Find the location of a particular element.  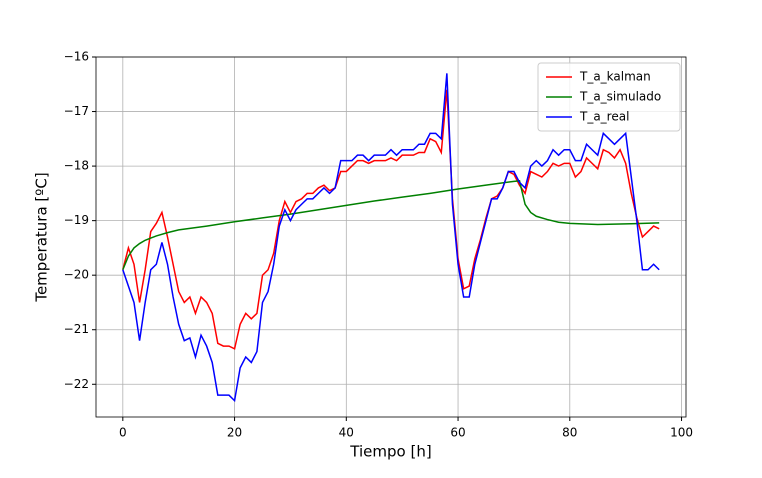

legend-label: T_a_kalman is located at coordinates (615, 77).